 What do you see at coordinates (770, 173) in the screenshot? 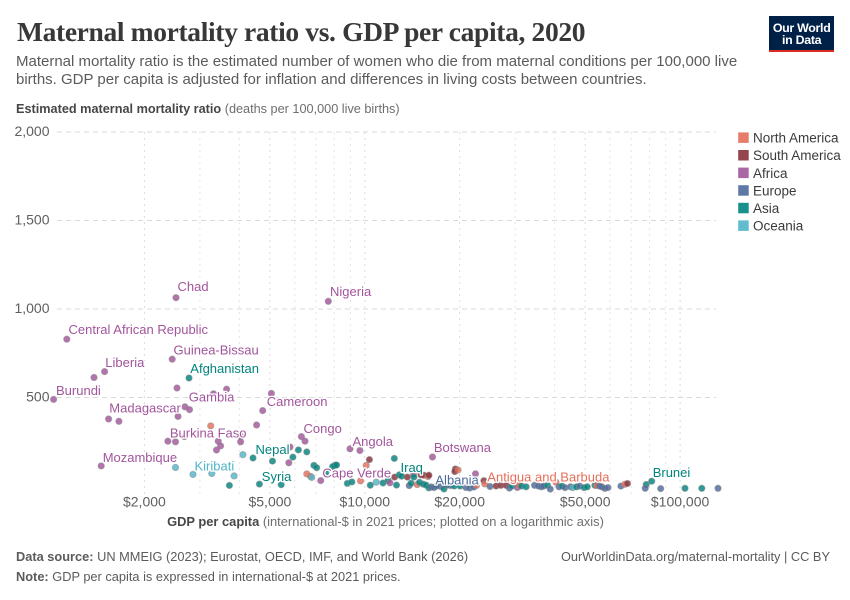
I see `svg-text: Africa` at bounding box center [770, 173].